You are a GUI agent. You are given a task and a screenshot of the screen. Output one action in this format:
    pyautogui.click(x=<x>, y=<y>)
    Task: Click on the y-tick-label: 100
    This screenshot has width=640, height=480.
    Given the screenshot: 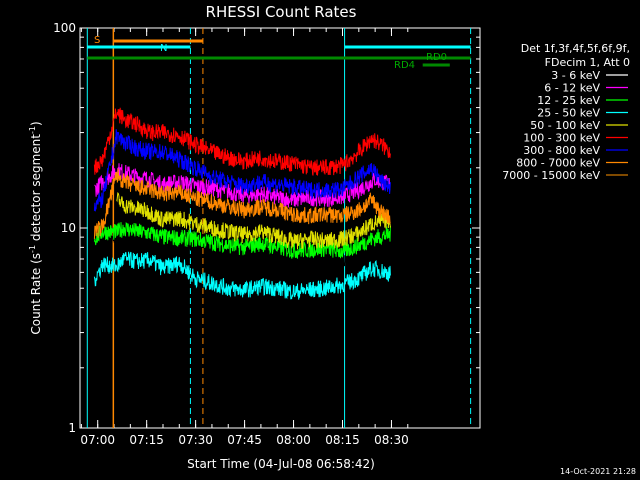 What is the action you would take?
    pyautogui.click(x=64, y=28)
    